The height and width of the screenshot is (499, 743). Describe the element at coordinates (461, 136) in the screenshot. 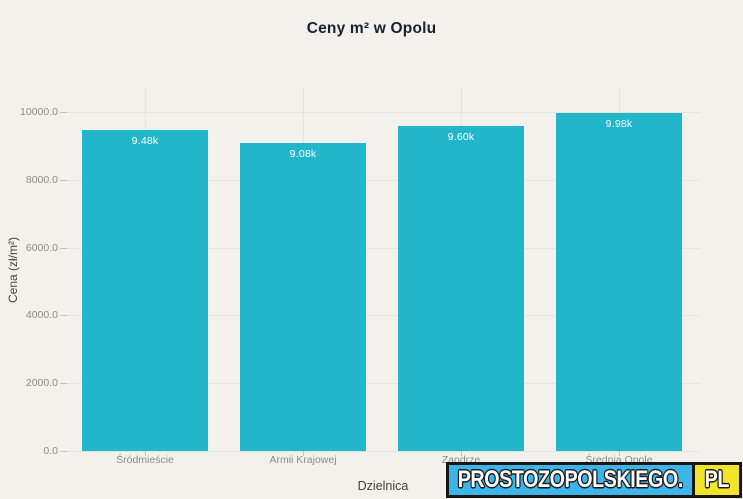

I see `bar-value-label: 9.60k` at that location.